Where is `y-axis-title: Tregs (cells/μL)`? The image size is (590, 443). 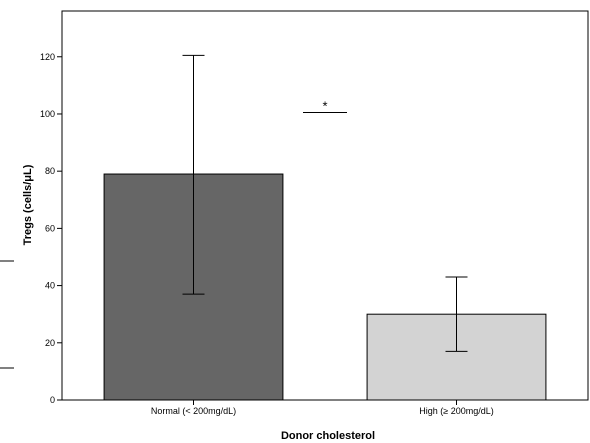
y-axis-title: Tregs (cells/μL) is located at coordinates (28, 204).